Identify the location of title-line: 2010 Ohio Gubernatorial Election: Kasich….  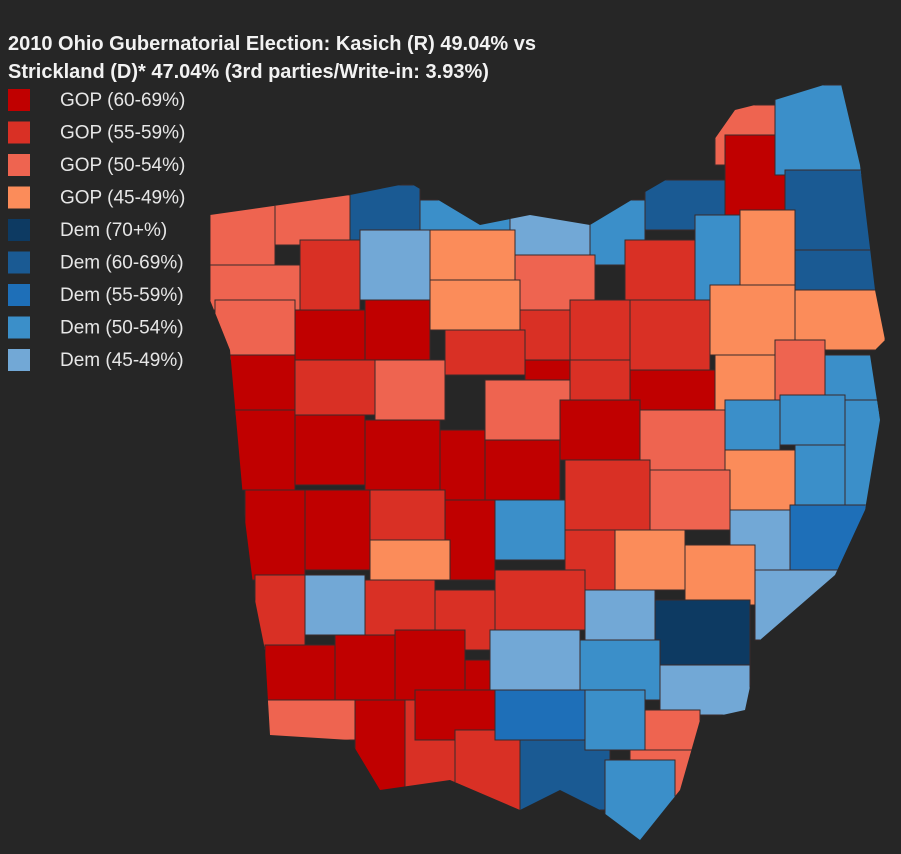
(272, 44).